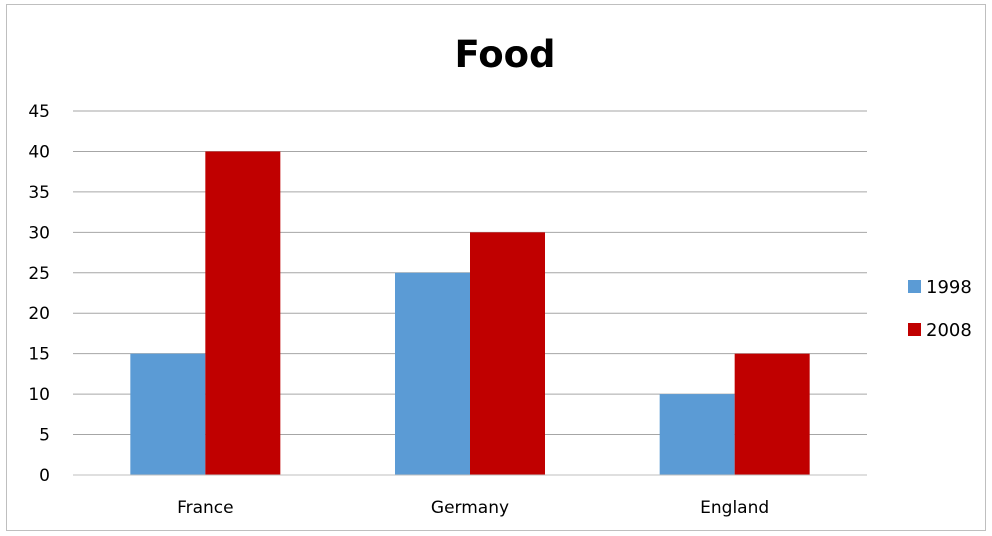 The width and height of the screenshot is (992, 536). What do you see at coordinates (949, 330) in the screenshot?
I see `legend-label-2008: 2008` at bounding box center [949, 330].